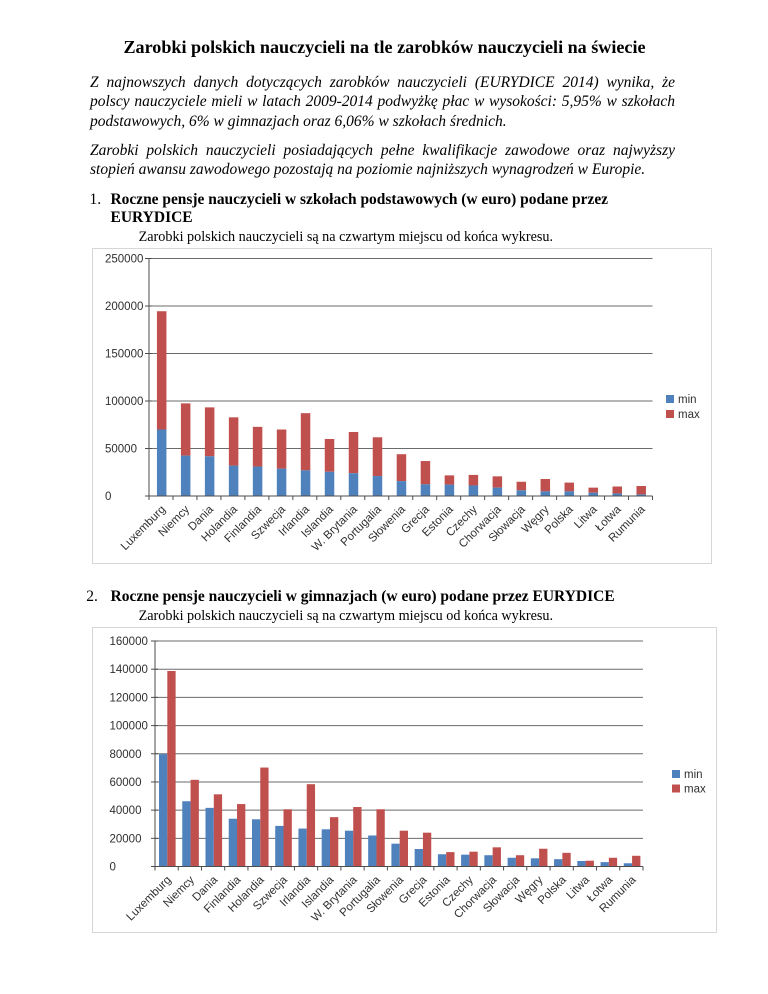  I want to click on svg-text: 200000, so click(124, 307).